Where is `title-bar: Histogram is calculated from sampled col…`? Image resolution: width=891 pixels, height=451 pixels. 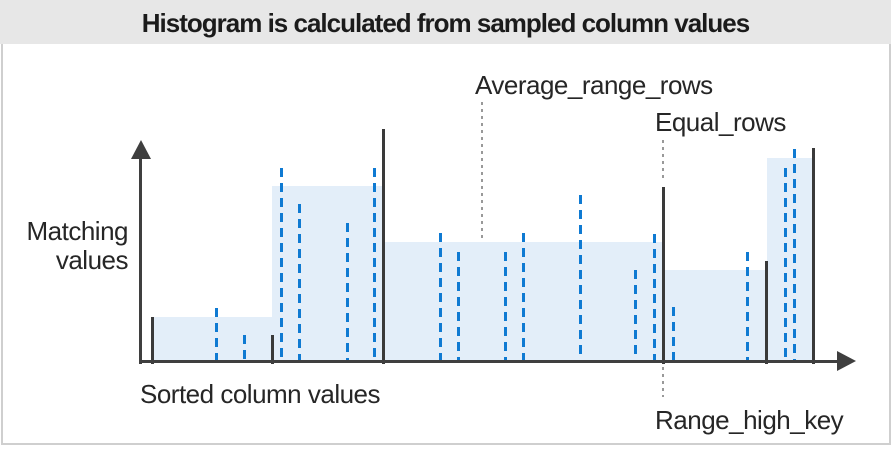 title-bar: Histogram is calculated from sampled col… is located at coordinates (445, 22).